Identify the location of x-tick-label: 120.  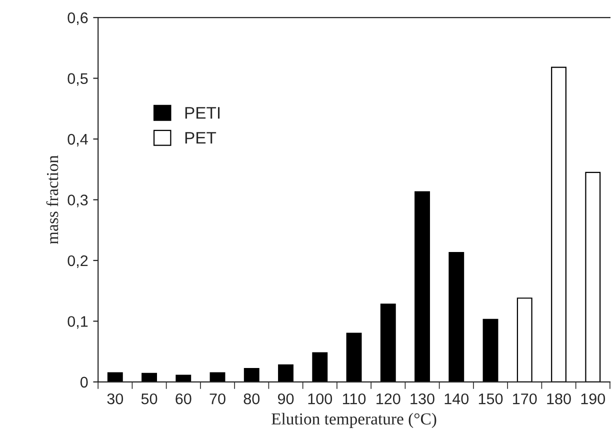
(388, 398).